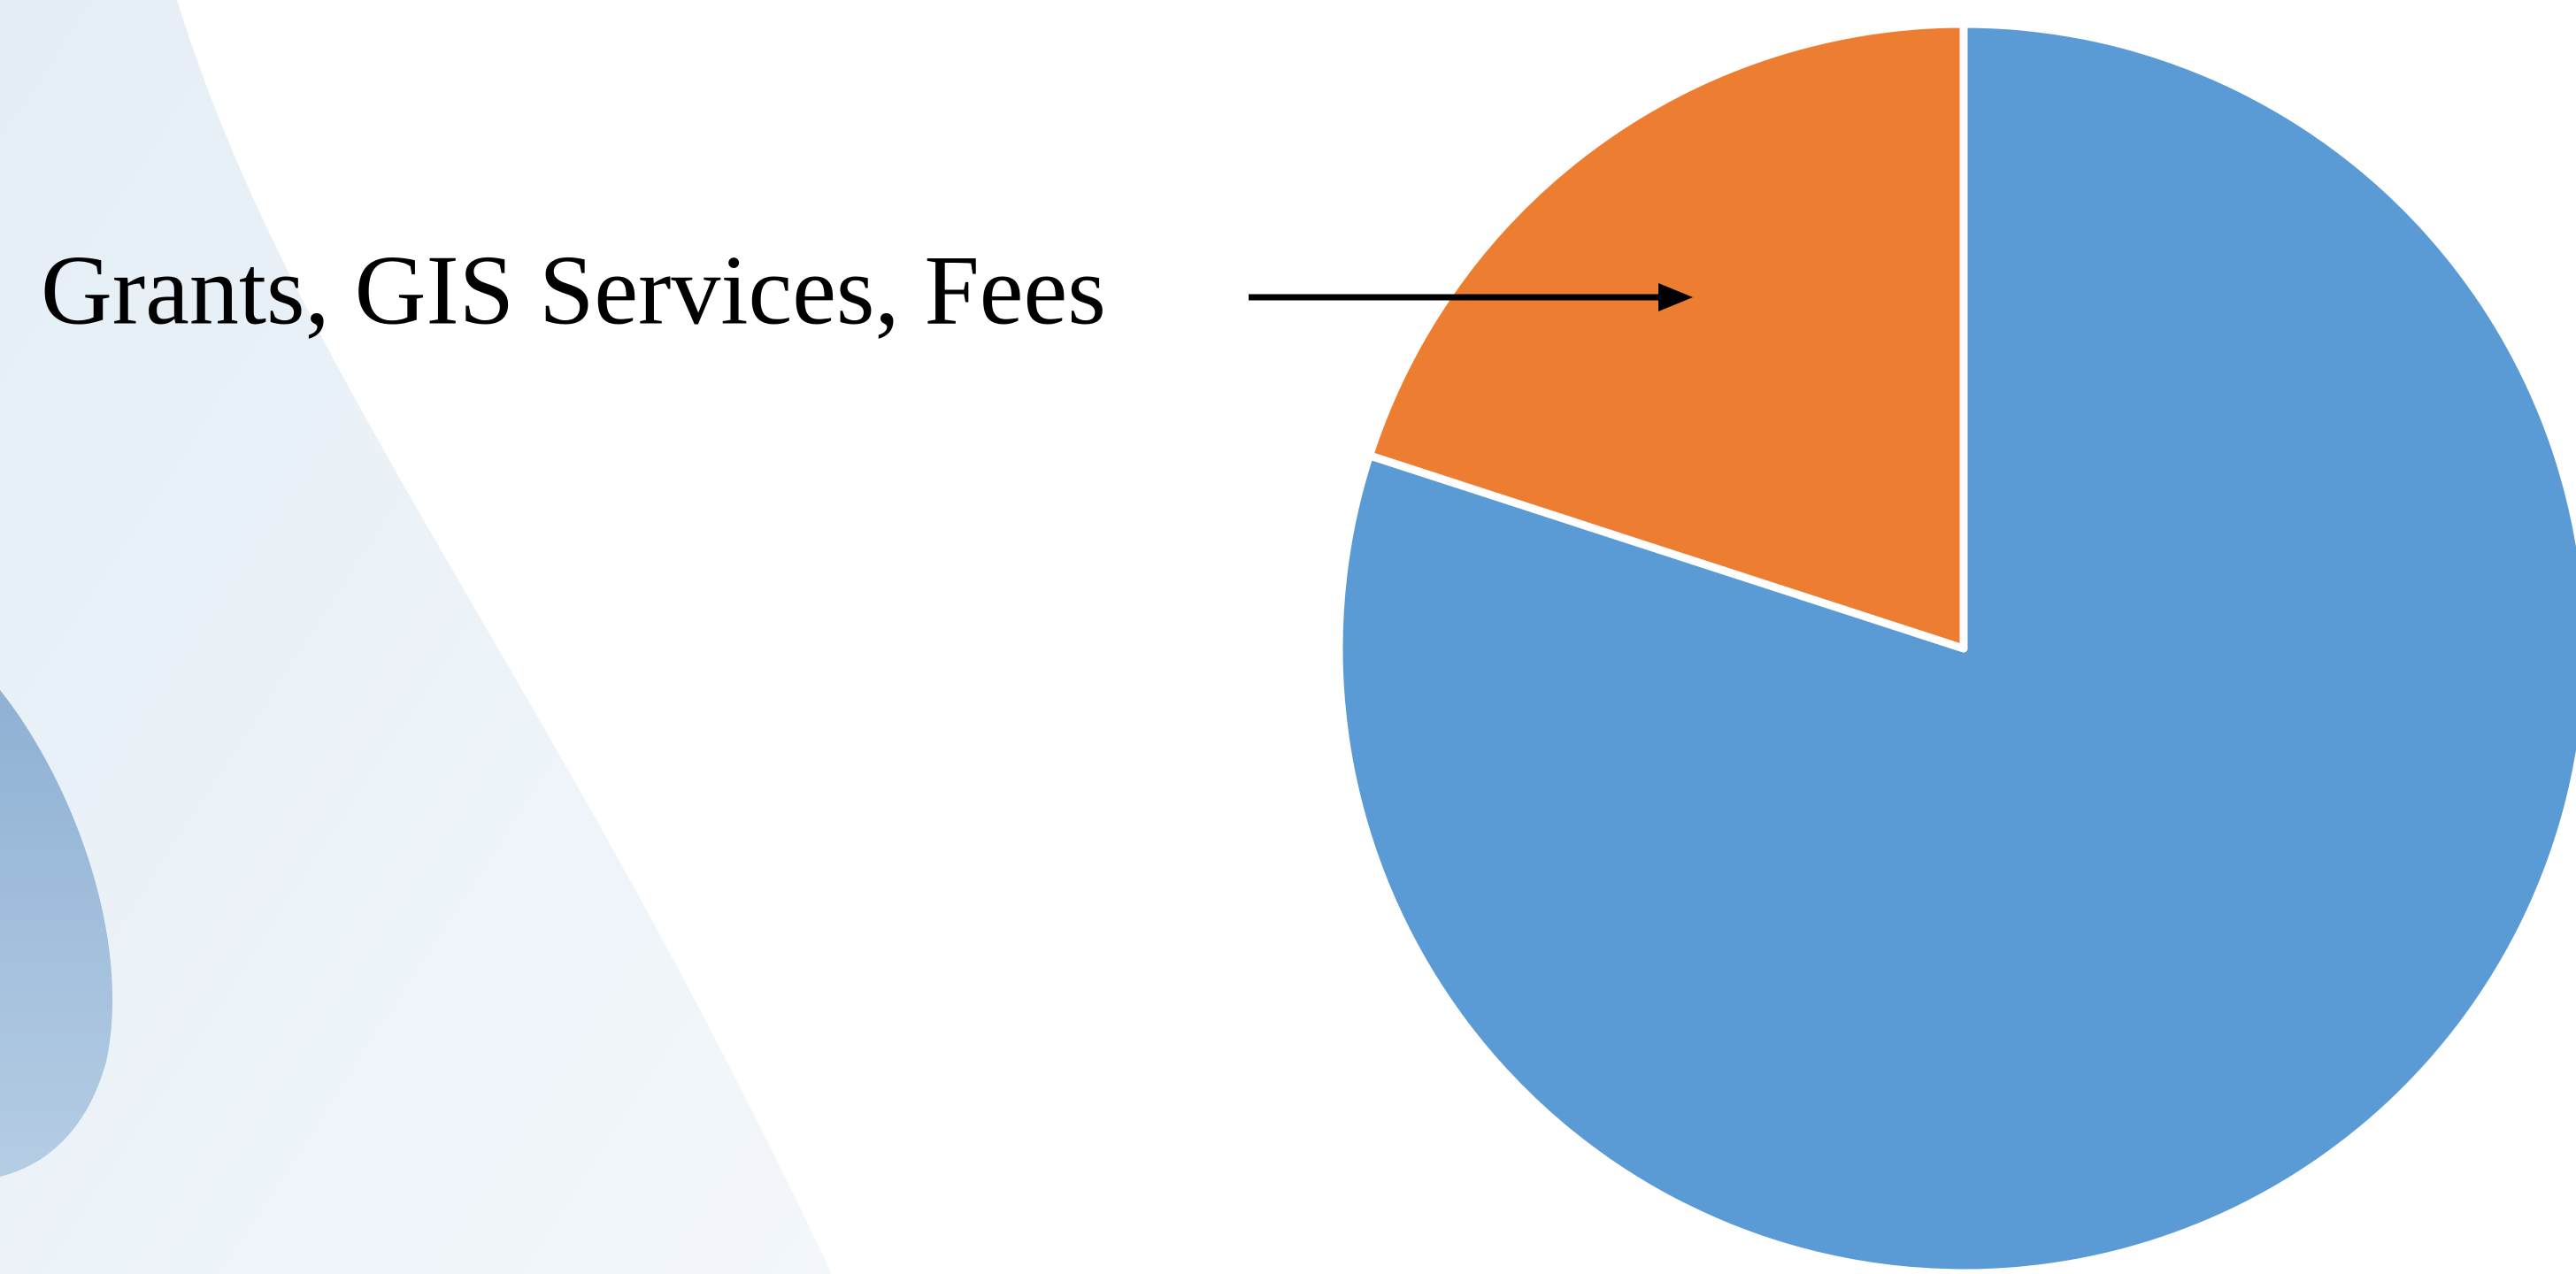 This screenshot has width=2576, height=1274. I want to click on background-drop, so click(56, 933).